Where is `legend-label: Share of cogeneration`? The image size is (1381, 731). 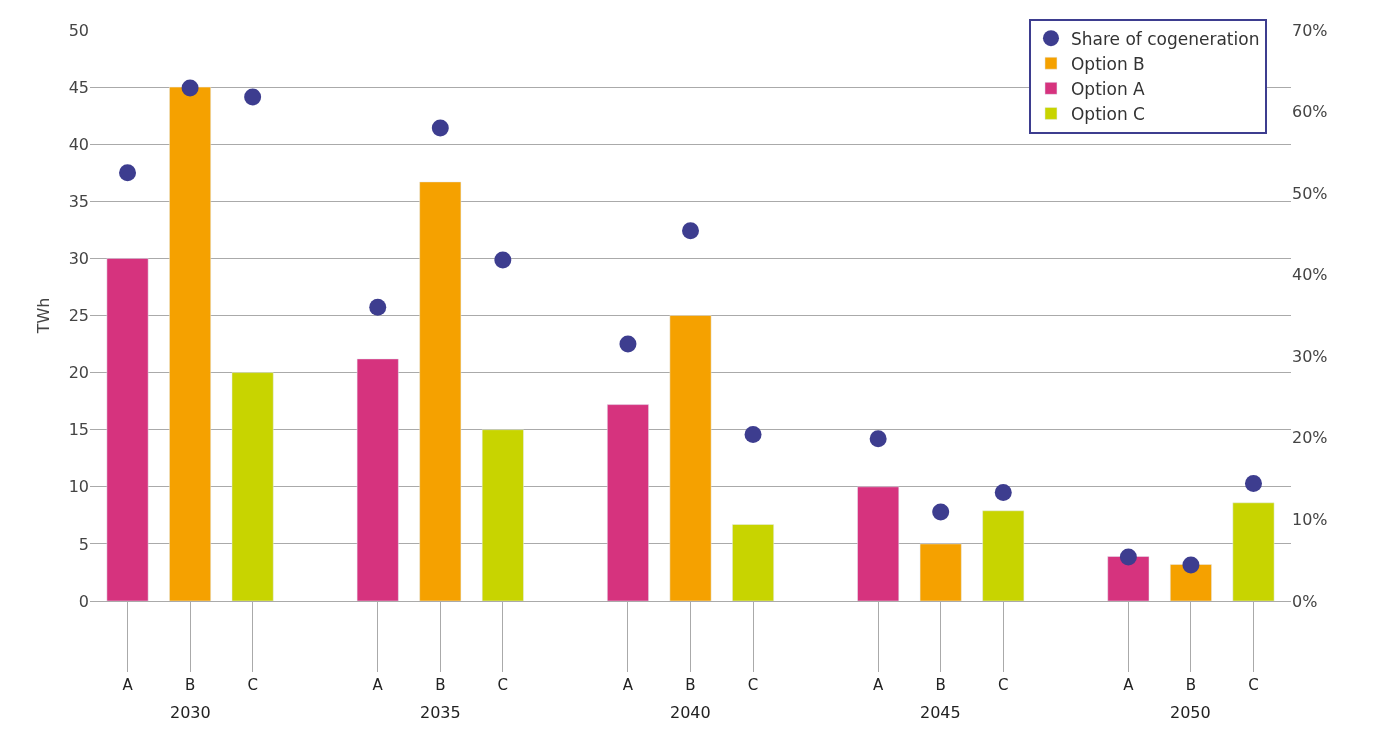
legend-label: Share of cogeneration is located at coordinates (1165, 38).